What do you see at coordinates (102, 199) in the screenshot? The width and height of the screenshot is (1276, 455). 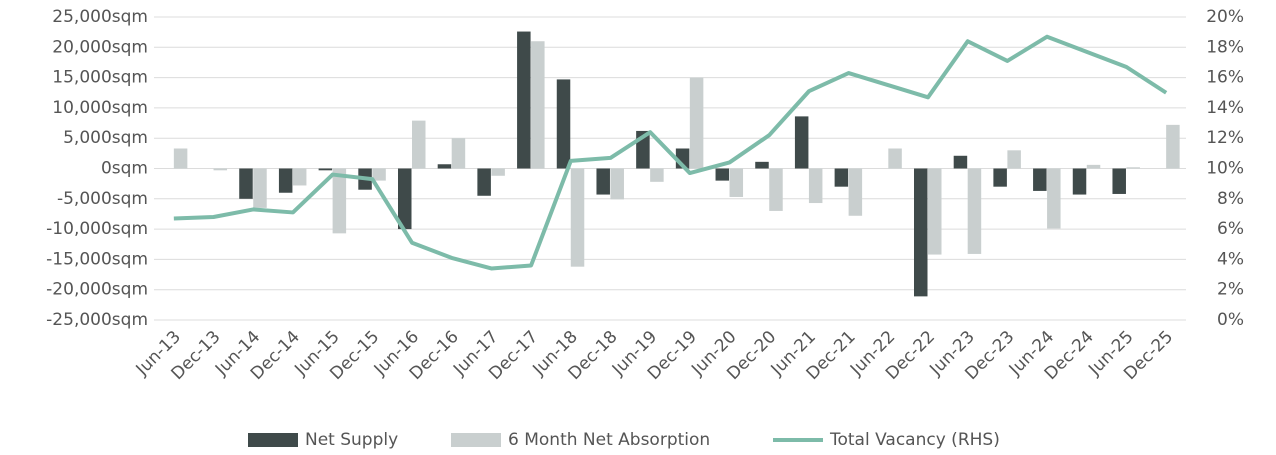 I see `y-tick-label: -5,000sqm` at bounding box center [102, 199].